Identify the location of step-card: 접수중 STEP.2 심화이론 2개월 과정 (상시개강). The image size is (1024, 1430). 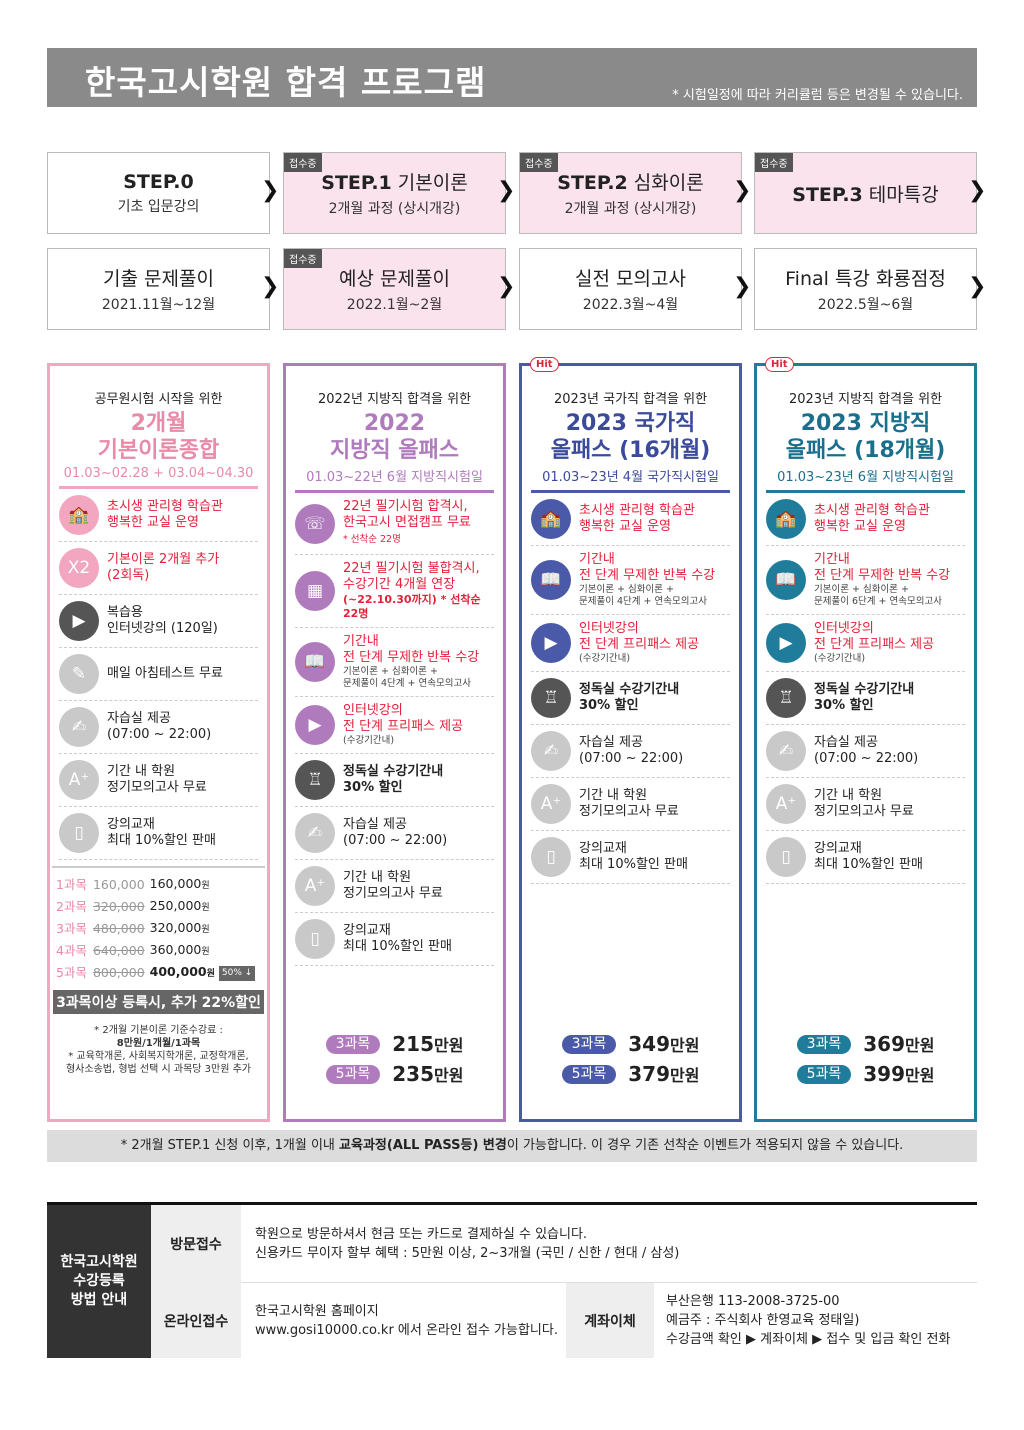
(630, 193).